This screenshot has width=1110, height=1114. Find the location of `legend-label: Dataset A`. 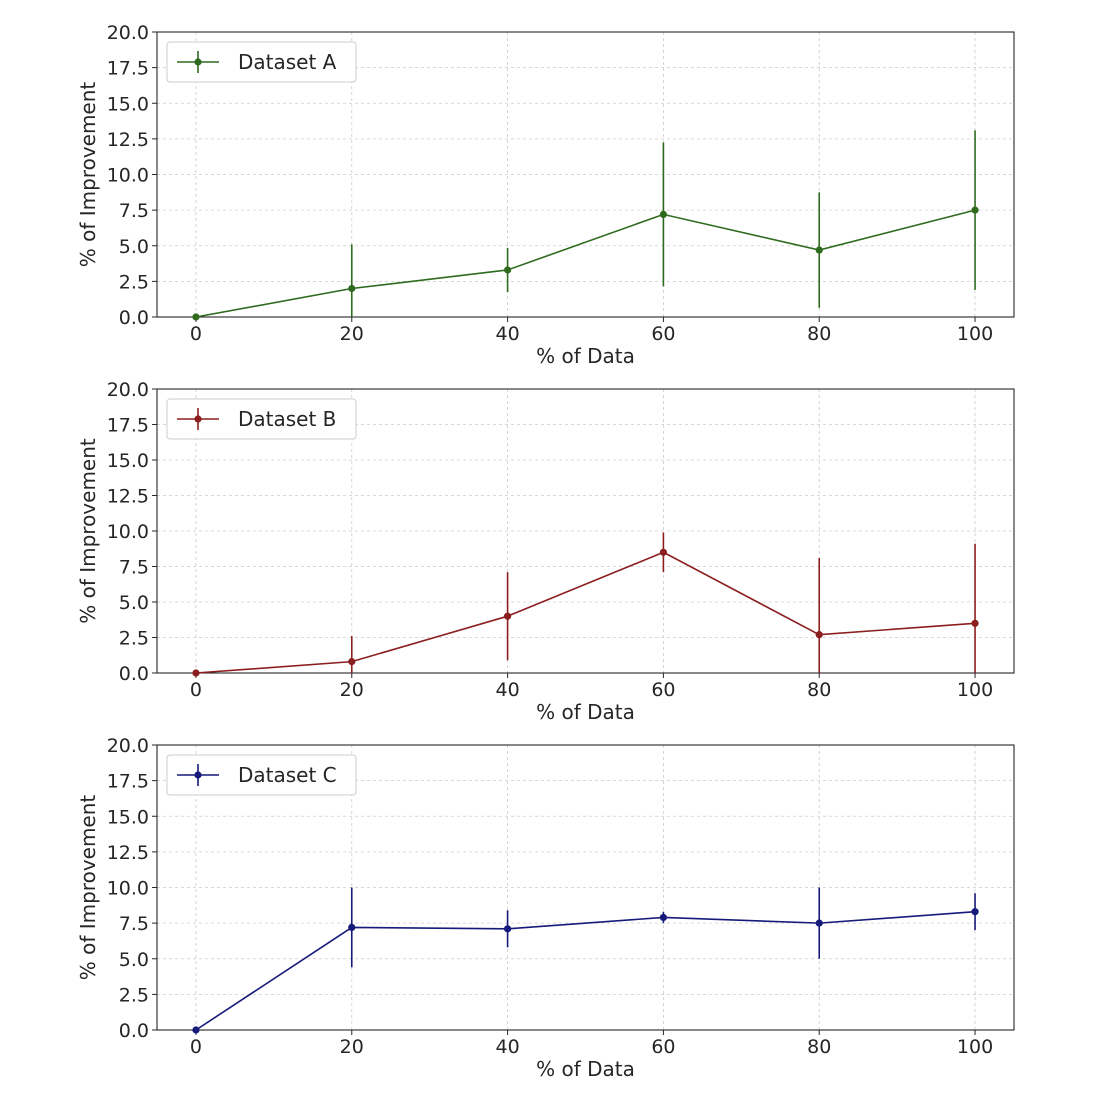

legend-label: Dataset A is located at coordinates (287, 62).